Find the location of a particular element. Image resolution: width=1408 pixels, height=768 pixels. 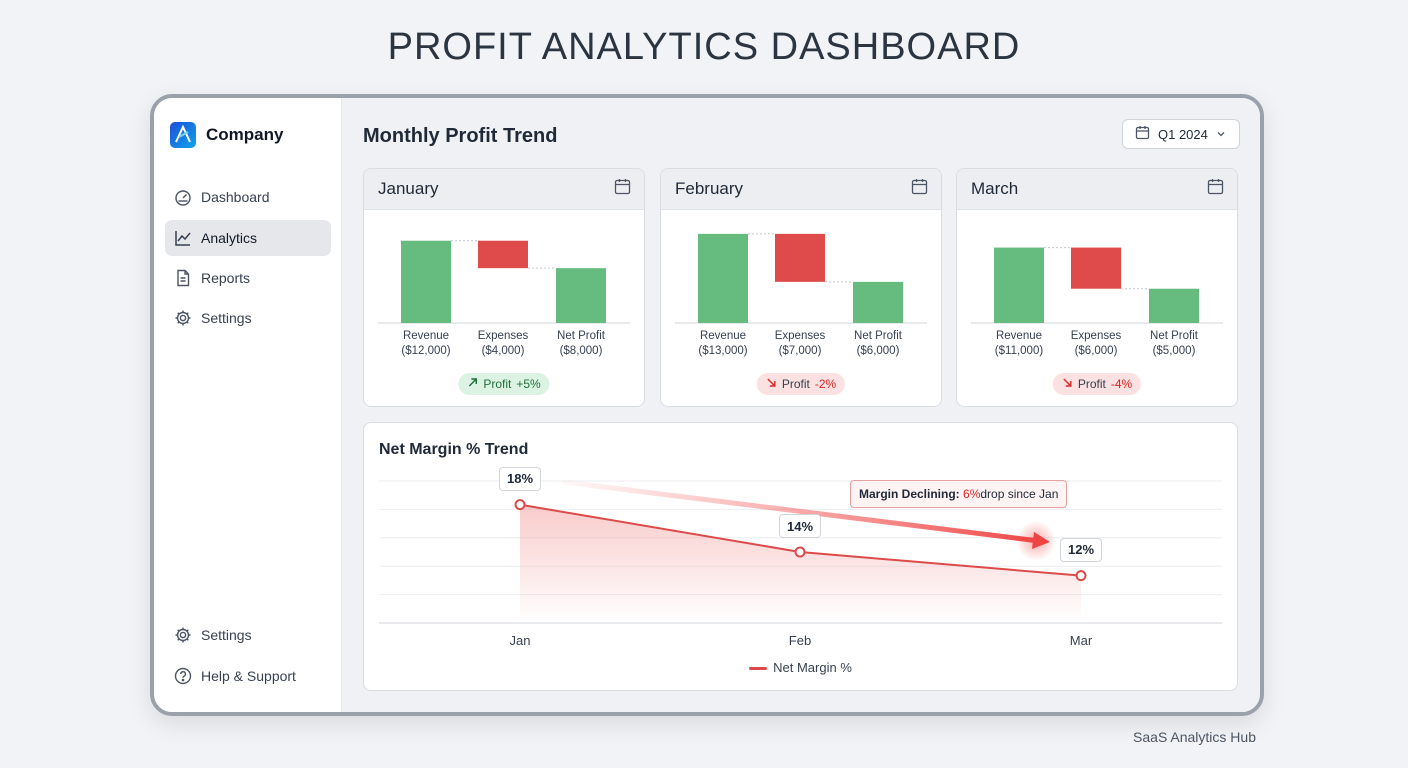

point-value-label: 18% is located at coordinates (520, 478).